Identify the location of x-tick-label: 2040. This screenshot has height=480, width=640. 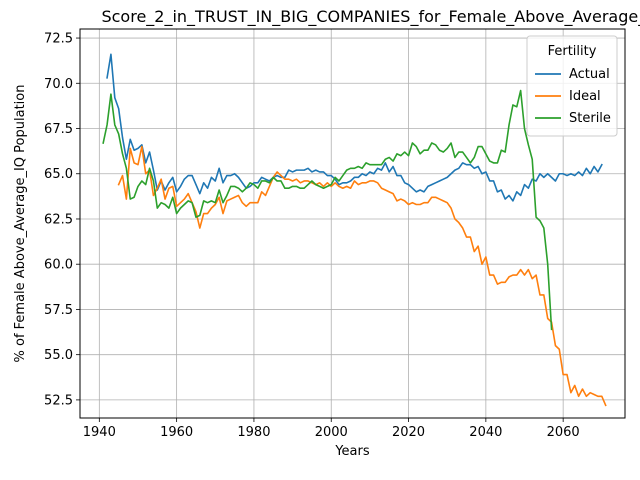
(485, 432).